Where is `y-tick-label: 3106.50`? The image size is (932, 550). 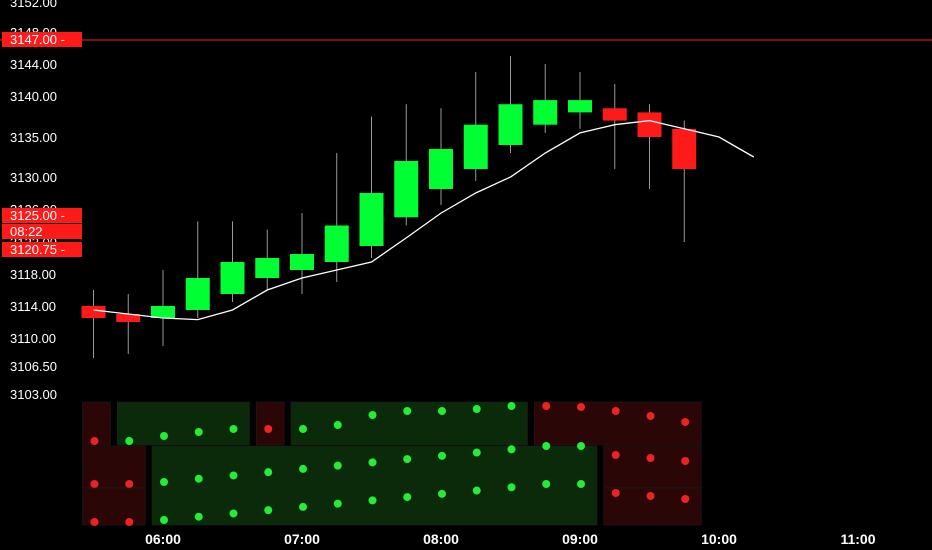
y-tick-label: 3106.50 is located at coordinates (33, 366).